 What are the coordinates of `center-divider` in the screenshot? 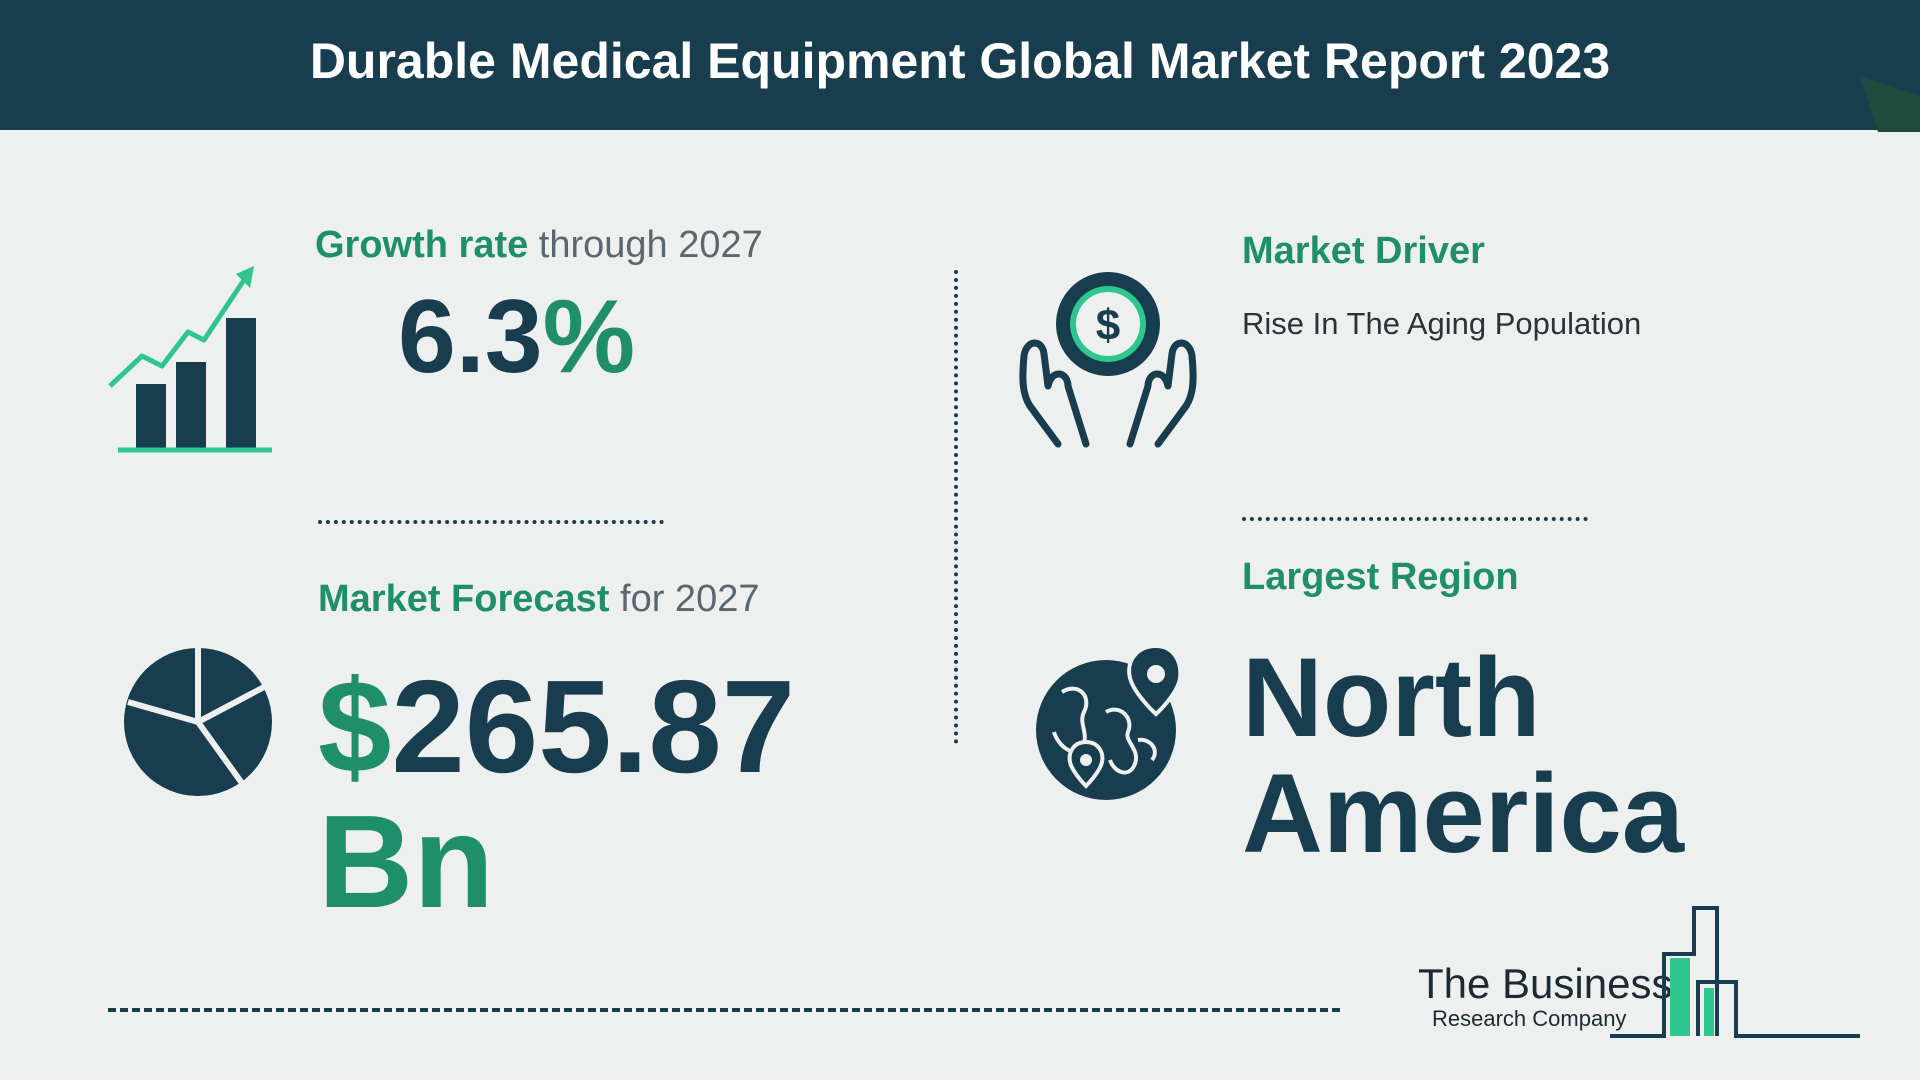 It's located at (956, 507).